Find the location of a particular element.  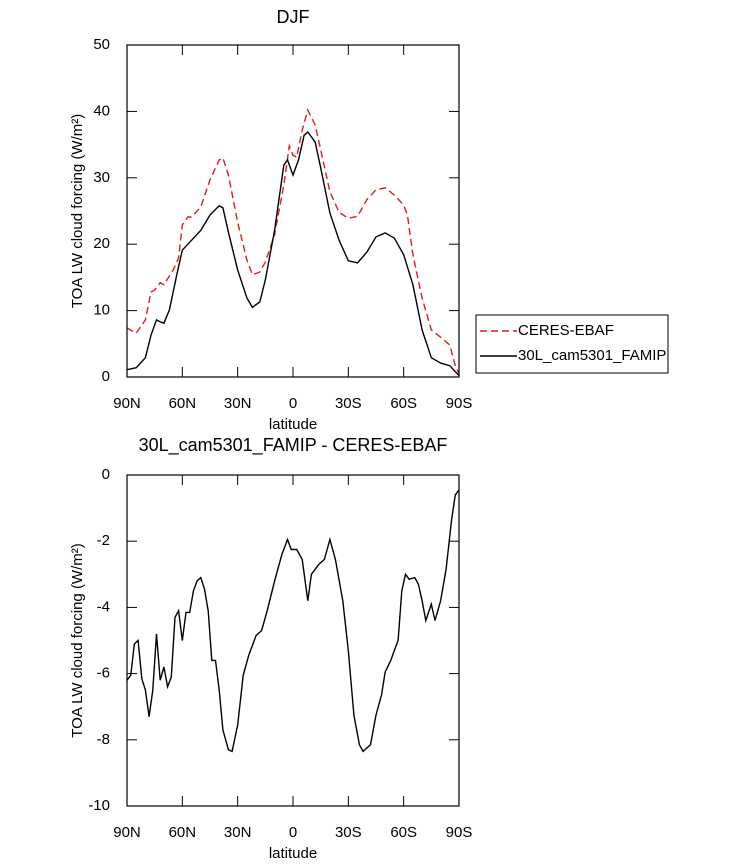

legend: CERES-EBAF 30L_cam5301_FAMIP is located at coordinates (572, 344).